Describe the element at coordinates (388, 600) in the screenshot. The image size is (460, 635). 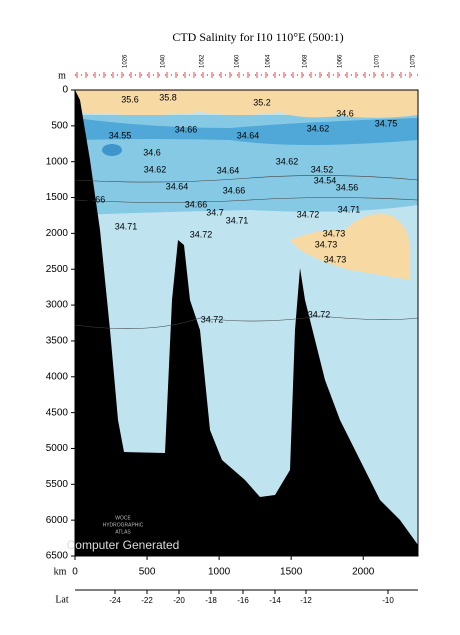
I see `lat-tick-label: -10` at that location.